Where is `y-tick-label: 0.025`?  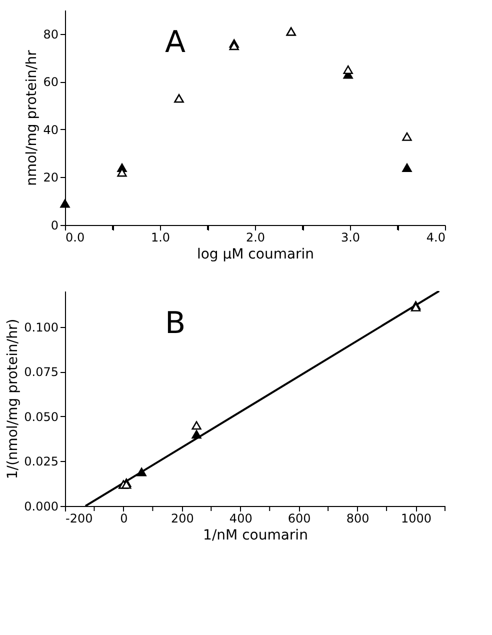 y-tick-label: 0.025 is located at coordinates (41, 461).